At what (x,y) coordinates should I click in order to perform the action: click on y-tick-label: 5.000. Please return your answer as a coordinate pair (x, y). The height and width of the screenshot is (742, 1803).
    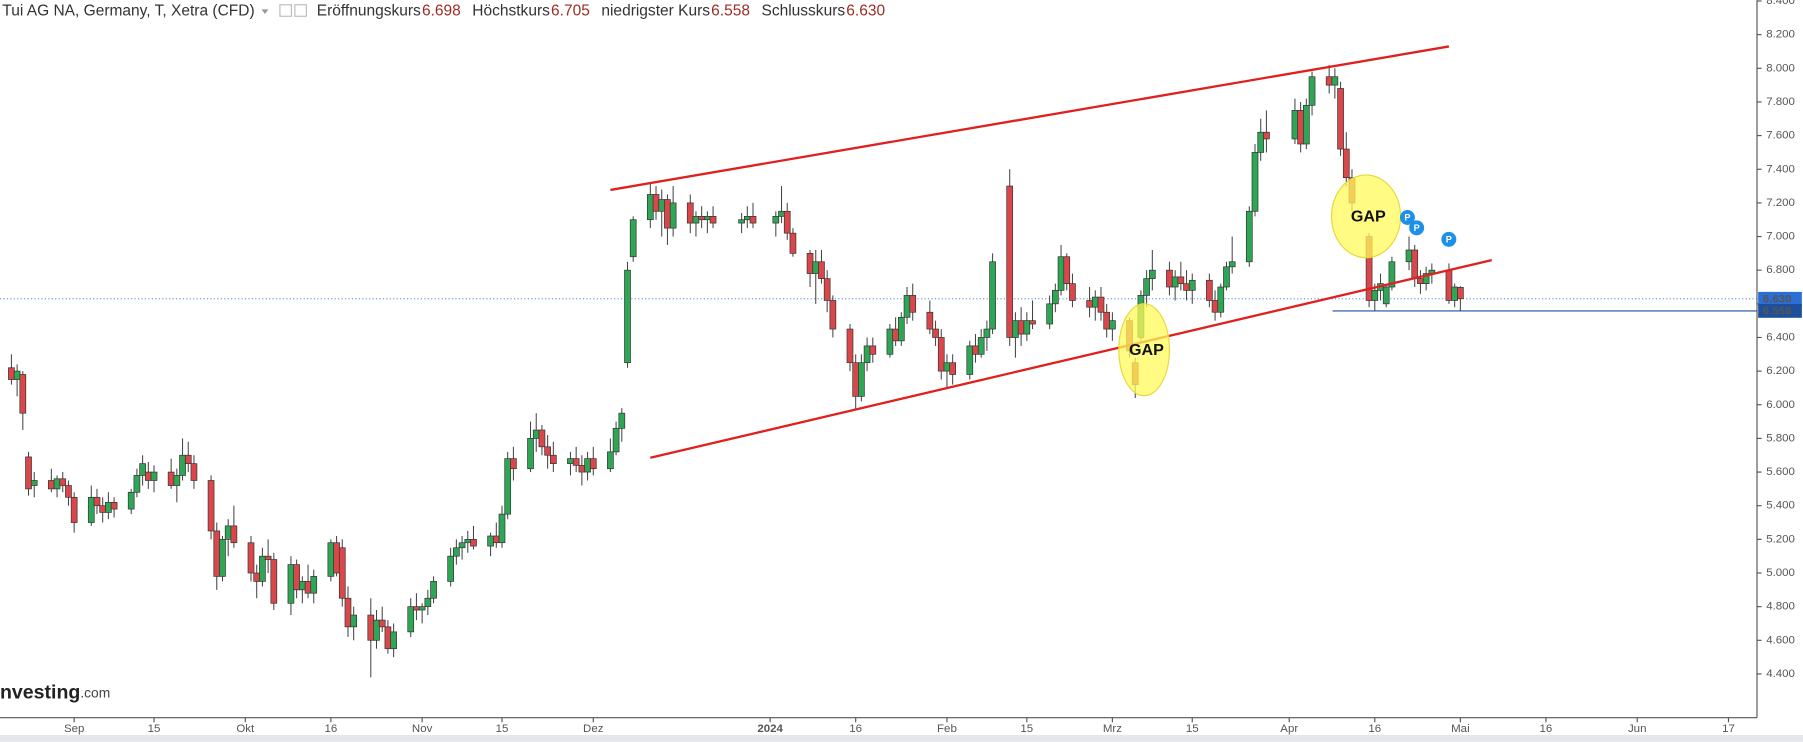
    Looking at the image, I should click on (1780, 573).